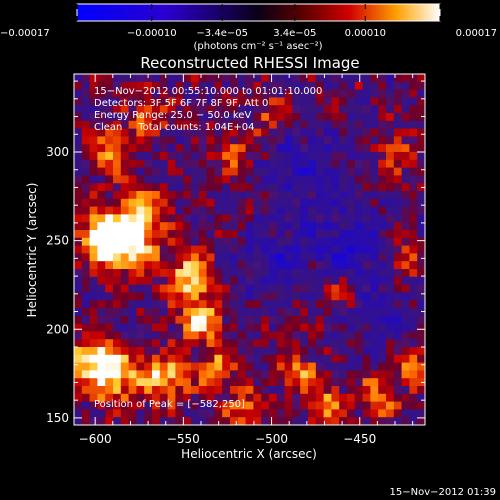 This screenshot has height=500, width=500. Describe the element at coordinates (249, 63) in the screenshot. I see `chart-title: Reconstructed RHESSI Image` at that location.